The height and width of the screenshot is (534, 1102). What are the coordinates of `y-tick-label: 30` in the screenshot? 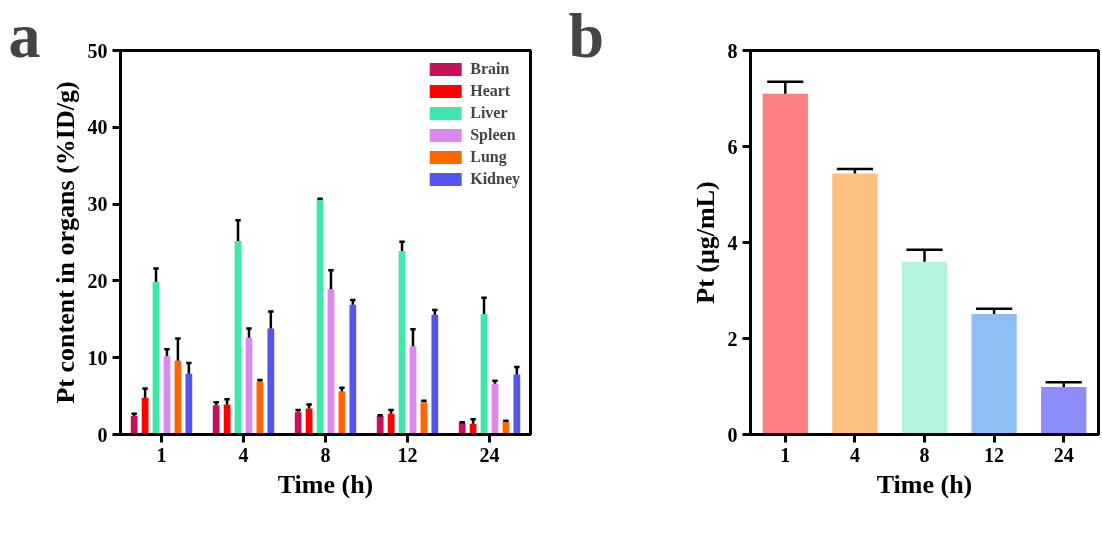 It's located at (97, 204).